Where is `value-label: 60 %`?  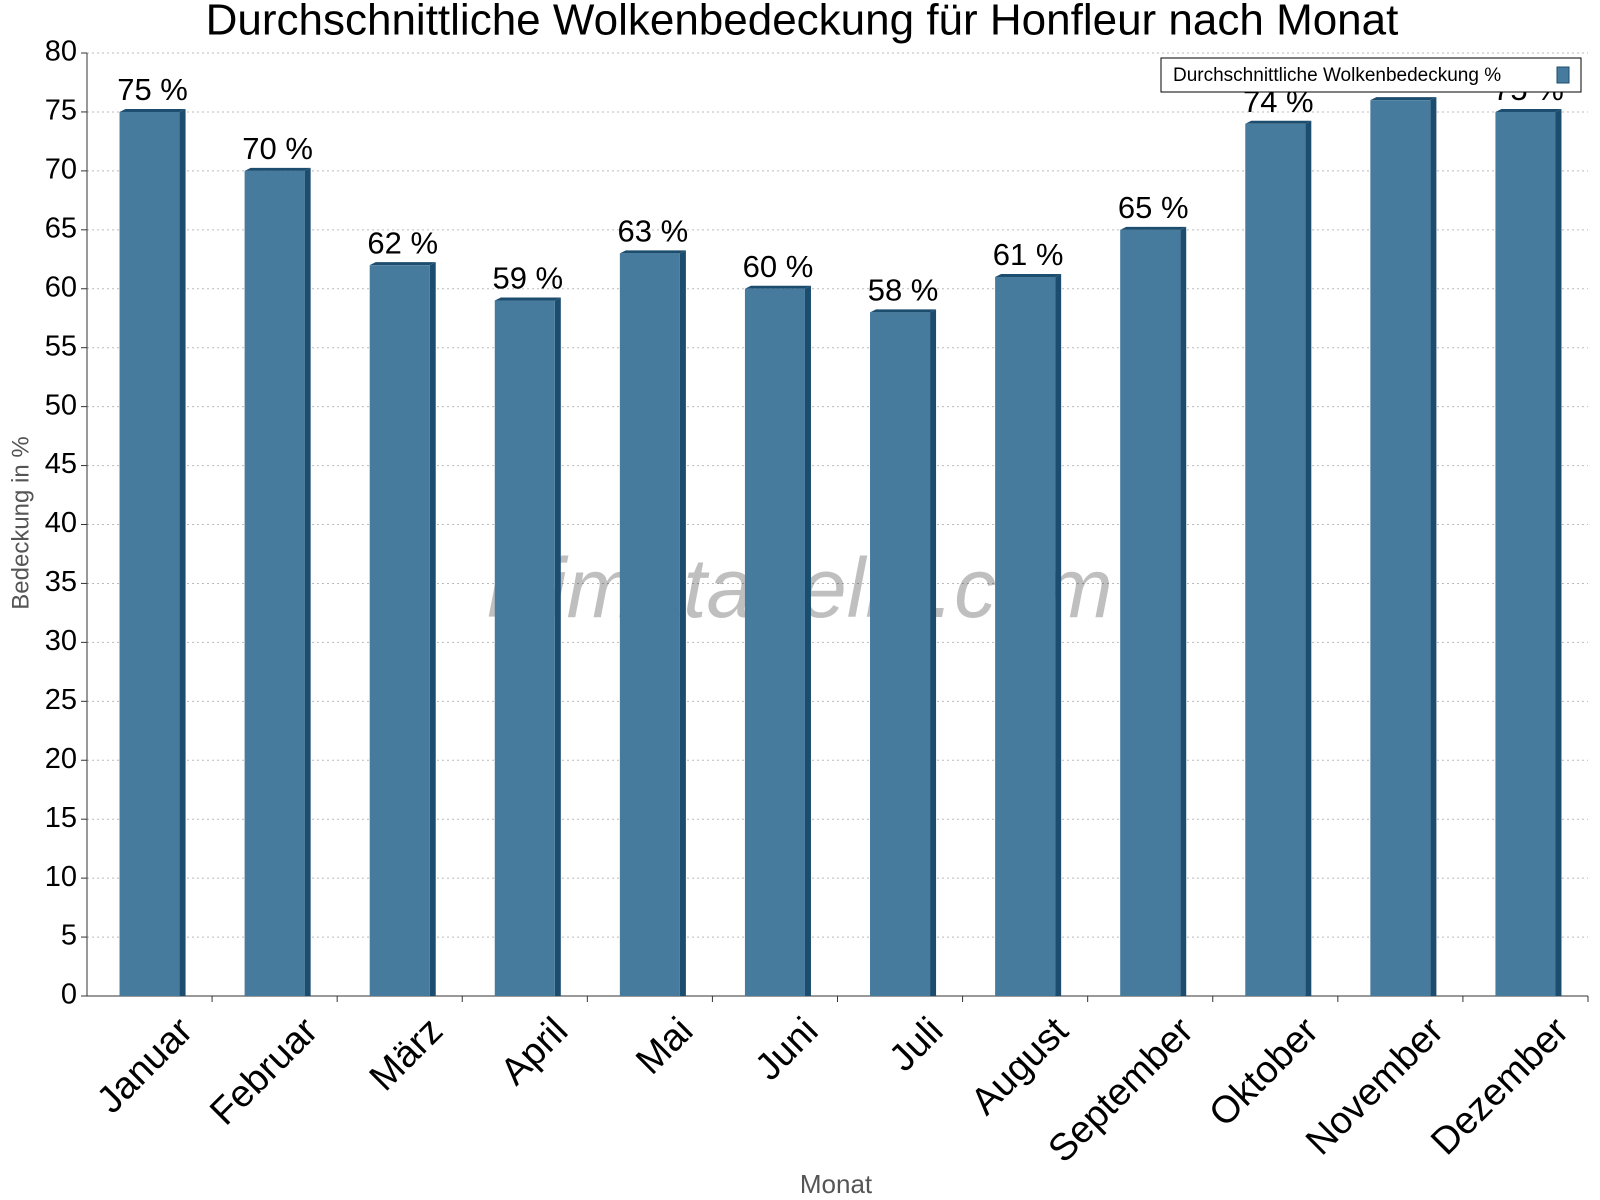 value-label: 60 % is located at coordinates (778, 266).